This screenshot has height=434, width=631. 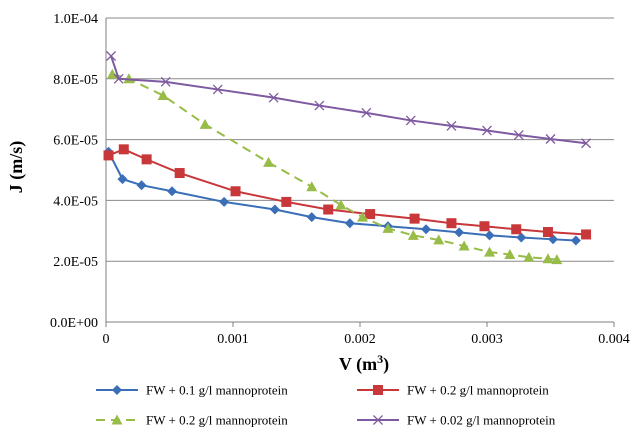 I want to click on x-tick-label: 0, so click(x=106, y=339).